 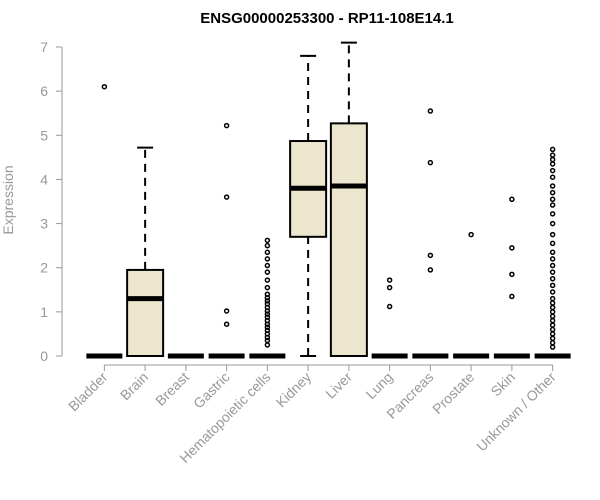 I want to click on x-tick-label: Skin, so click(x=502, y=384).